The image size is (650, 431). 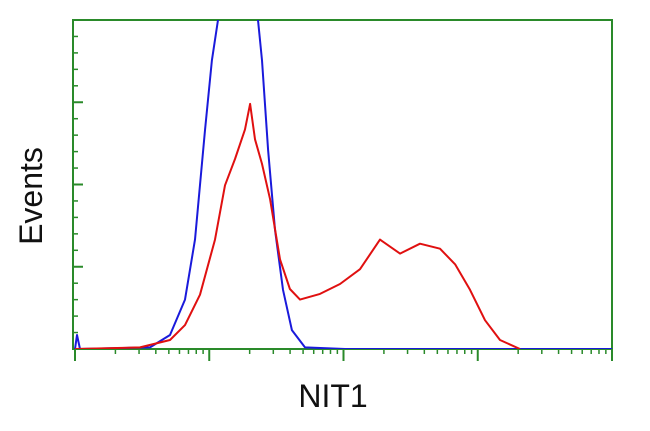 I want to click on y-axis-label: Events, so click(x=31, y=196).